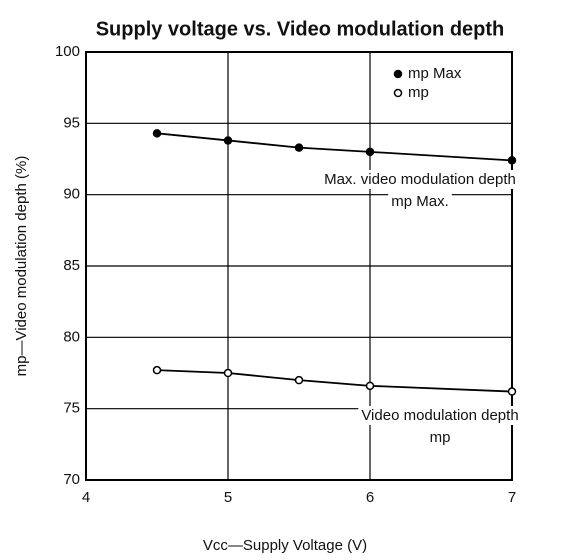 The width and height of the screenshot is (568, 560). I want to click on annotation: Max. video modulation depth, so click(420, 179).